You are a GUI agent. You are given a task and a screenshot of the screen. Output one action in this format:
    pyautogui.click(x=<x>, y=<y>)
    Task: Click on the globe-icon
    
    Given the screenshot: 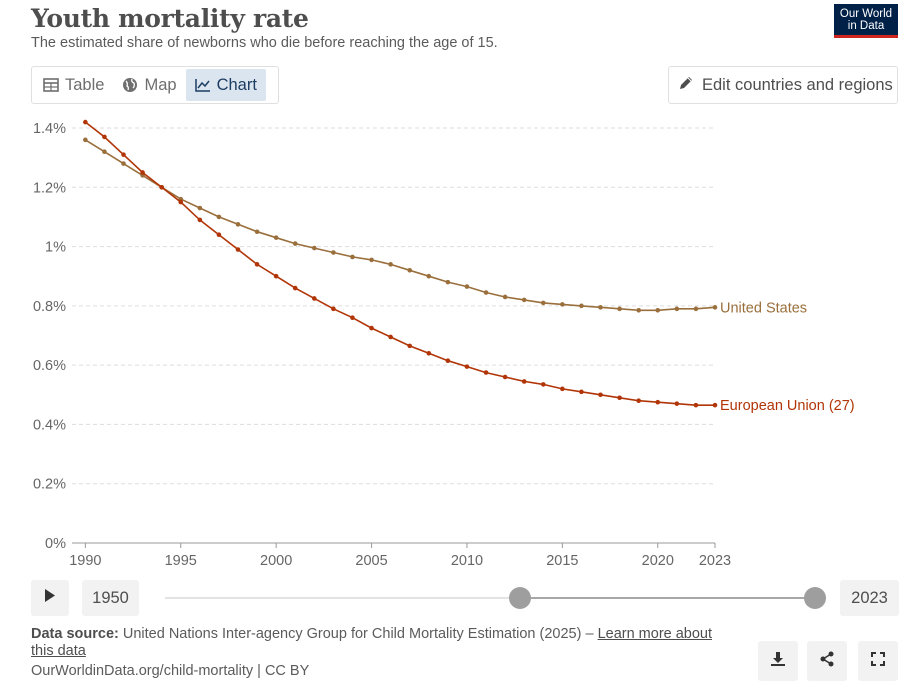 What is the action you would take?
    pyautogui.click(x=130, y=85)
    